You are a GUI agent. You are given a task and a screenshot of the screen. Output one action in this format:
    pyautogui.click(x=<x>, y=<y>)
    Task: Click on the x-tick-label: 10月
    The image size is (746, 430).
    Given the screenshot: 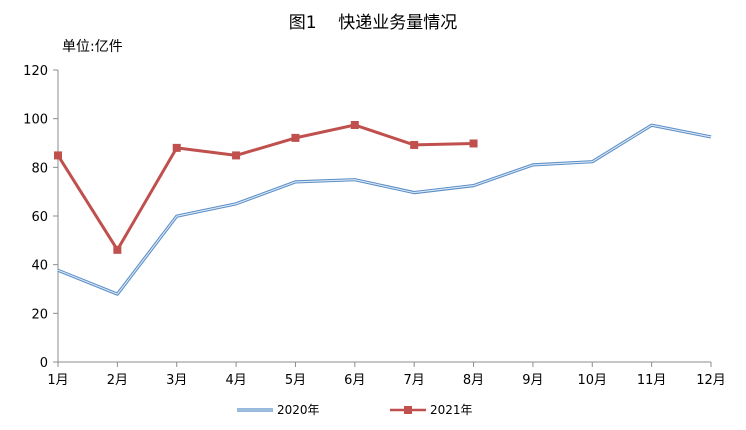 What is the action you would take?
    pyautogui.click(x=592, y=380)
    